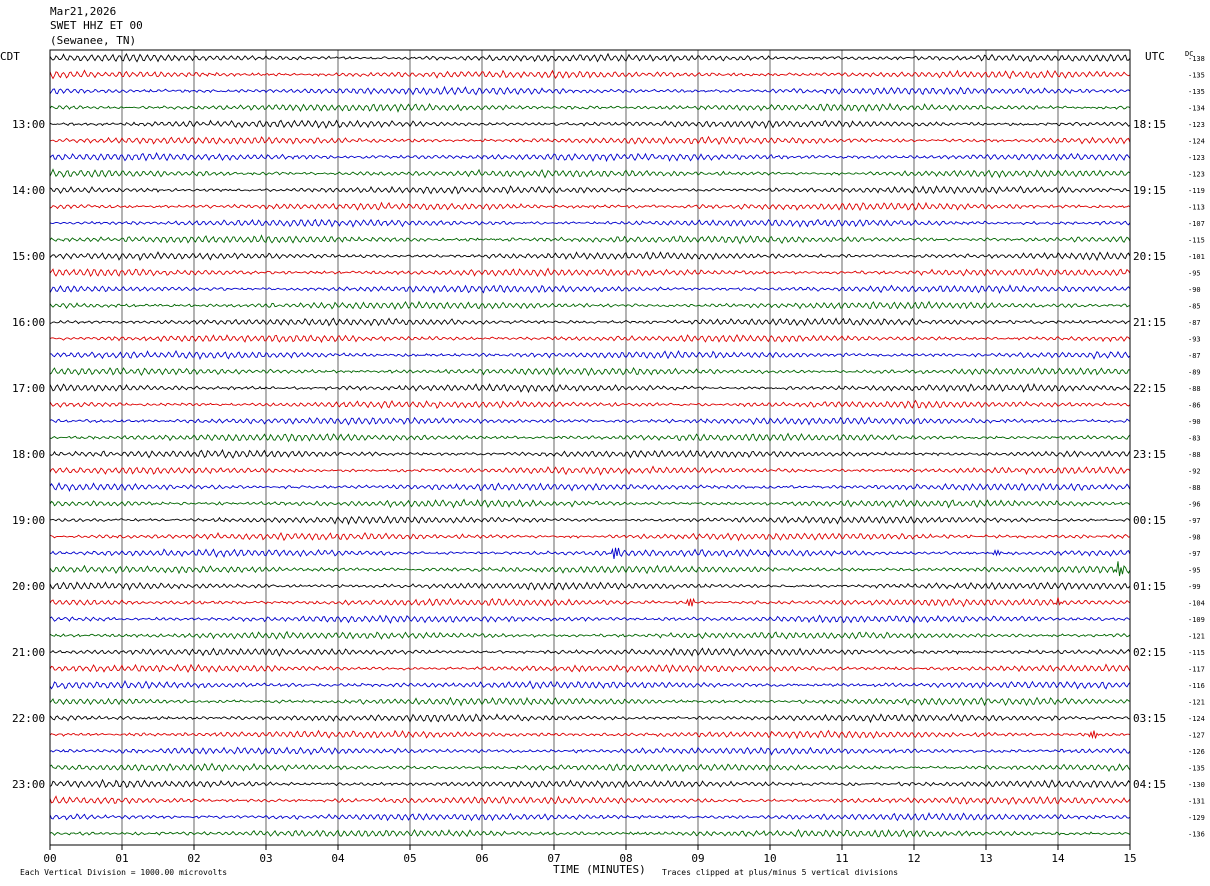 The width and height of the screenshot is (1210, 886). I want to click on dc-offset-label: -93, so click(1194, 340).